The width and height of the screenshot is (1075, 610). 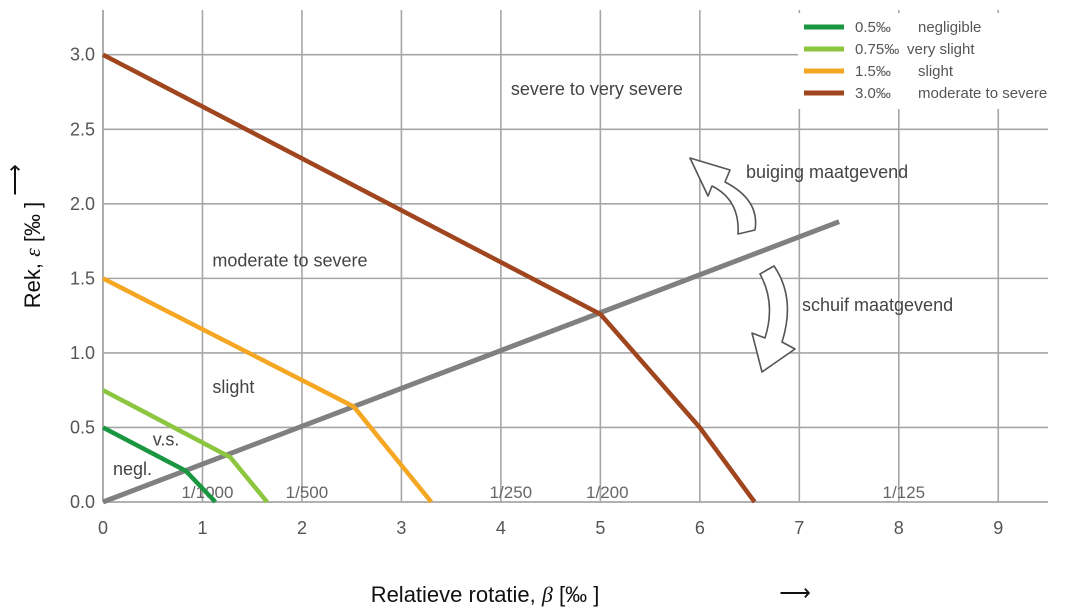 I want to click on ratio-label: 1/500, so click(x=307, y=492).